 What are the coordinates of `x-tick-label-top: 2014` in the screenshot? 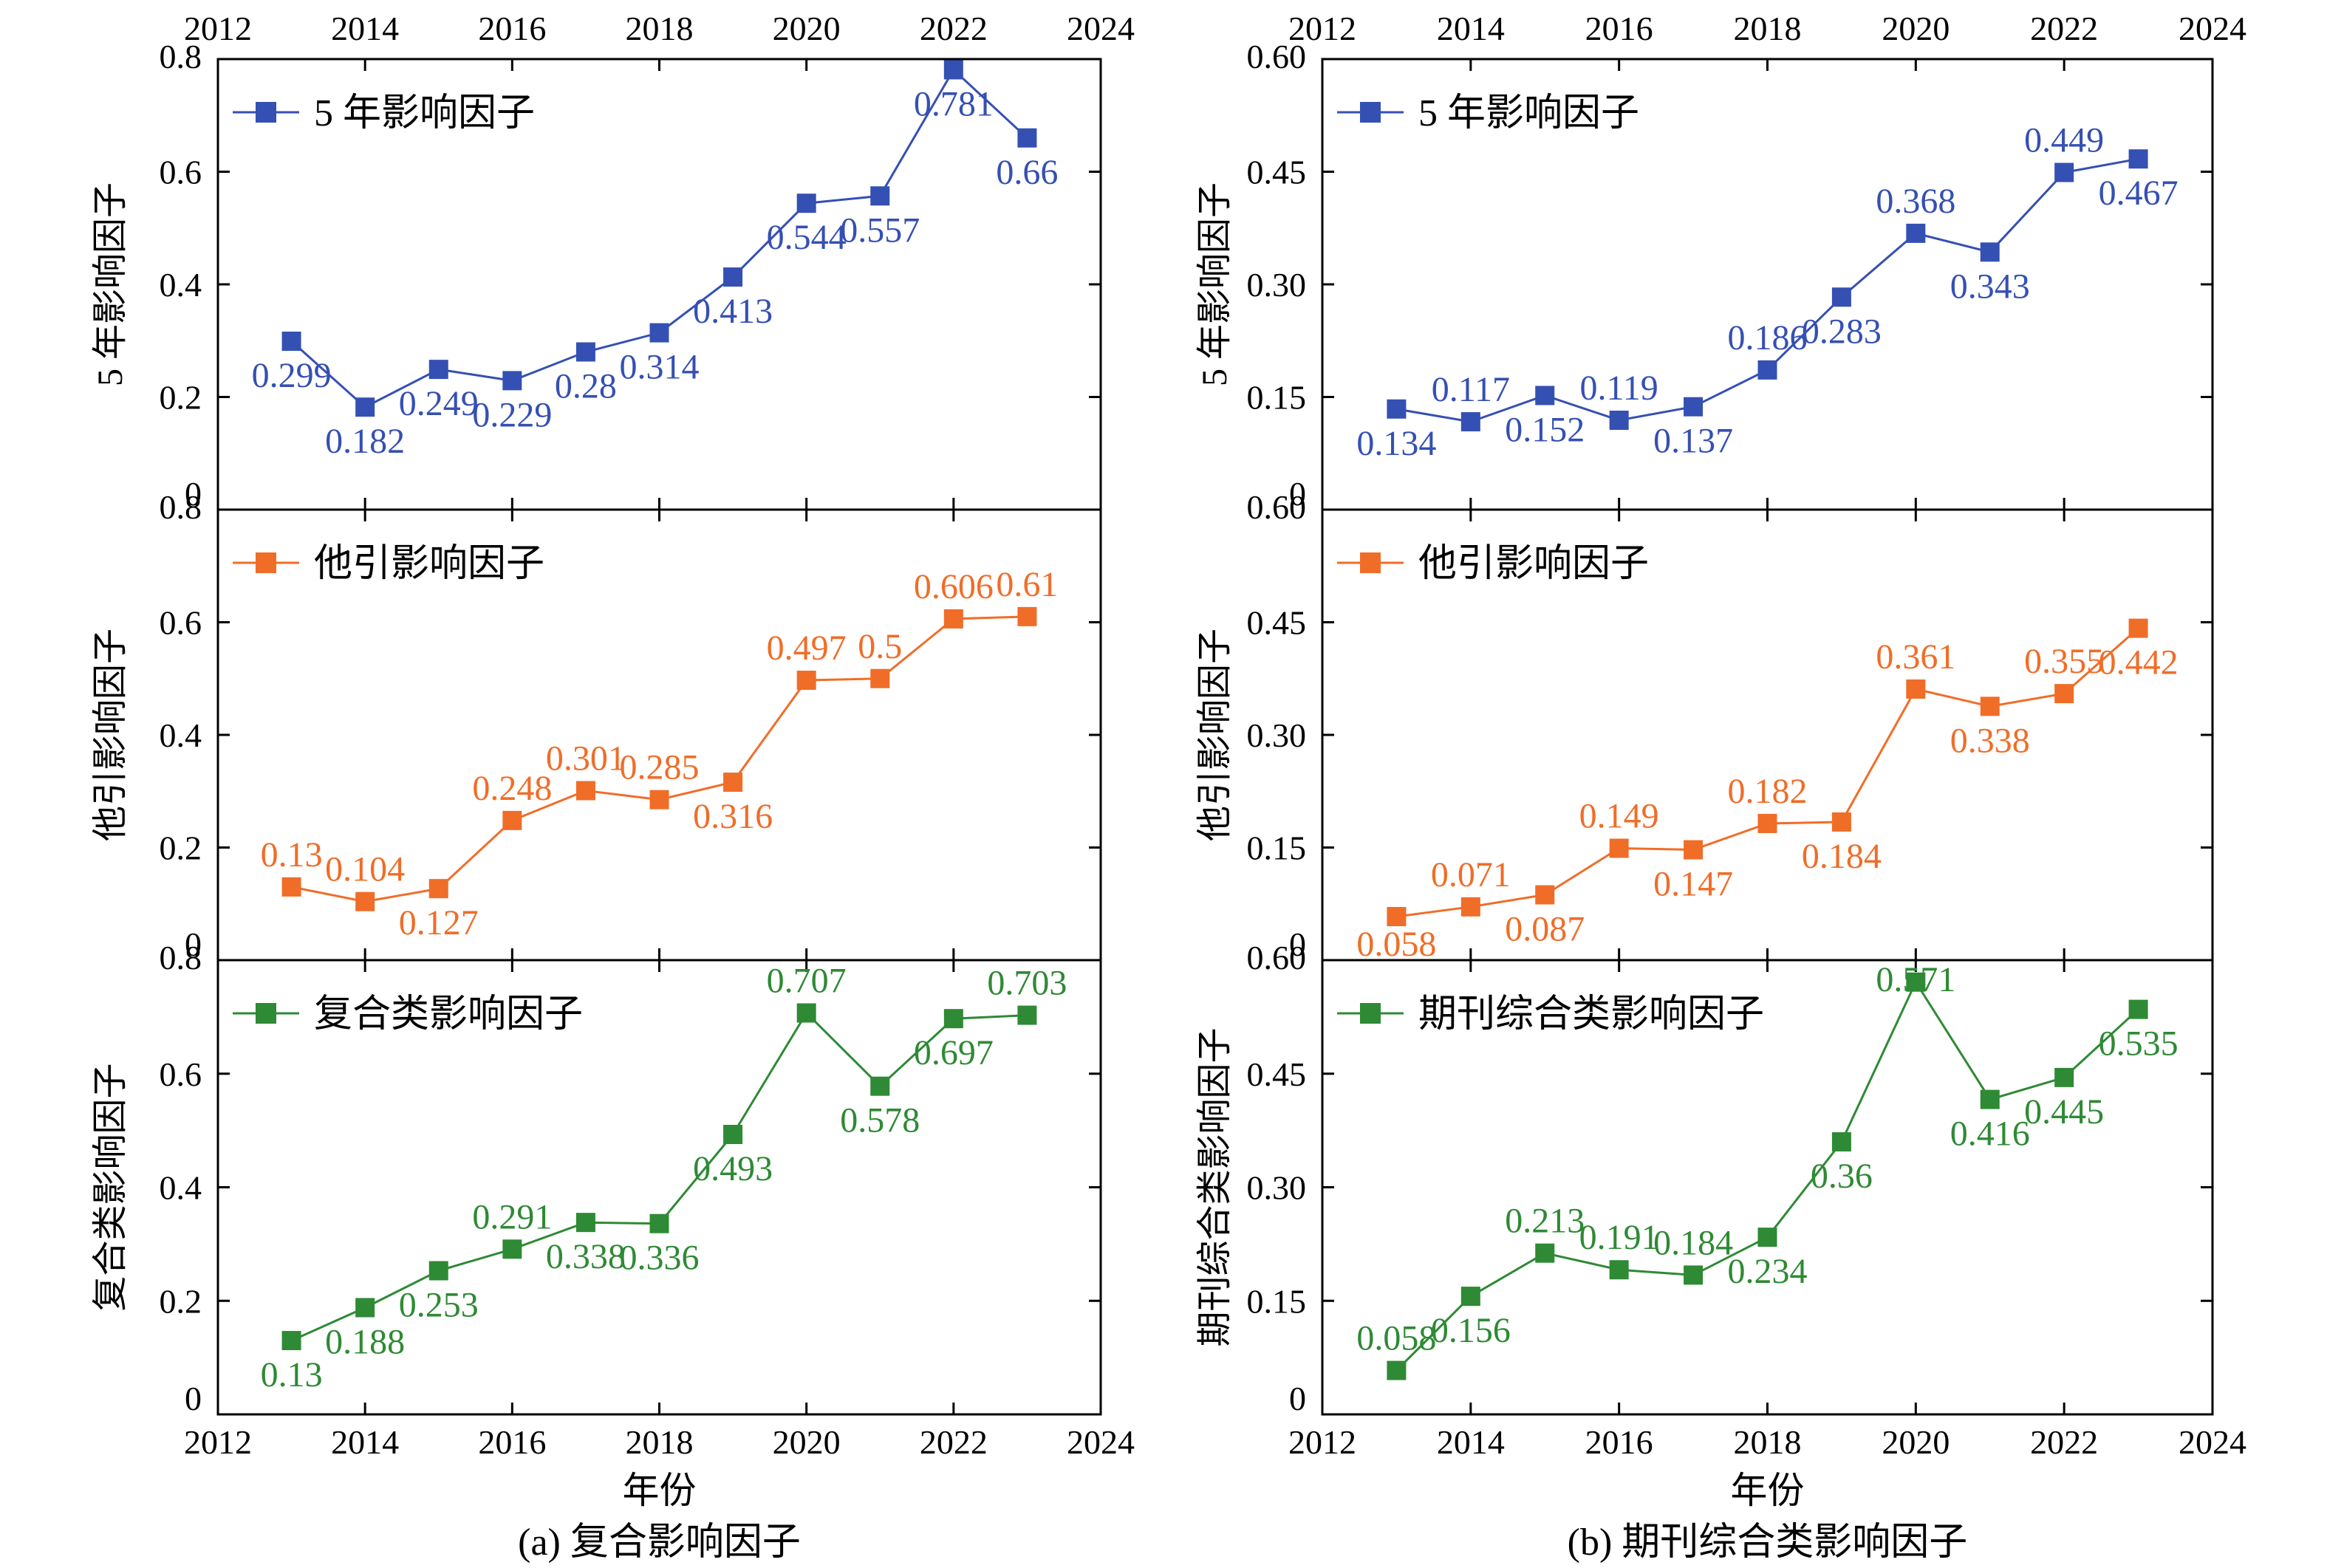 It's located at (1471, 28).